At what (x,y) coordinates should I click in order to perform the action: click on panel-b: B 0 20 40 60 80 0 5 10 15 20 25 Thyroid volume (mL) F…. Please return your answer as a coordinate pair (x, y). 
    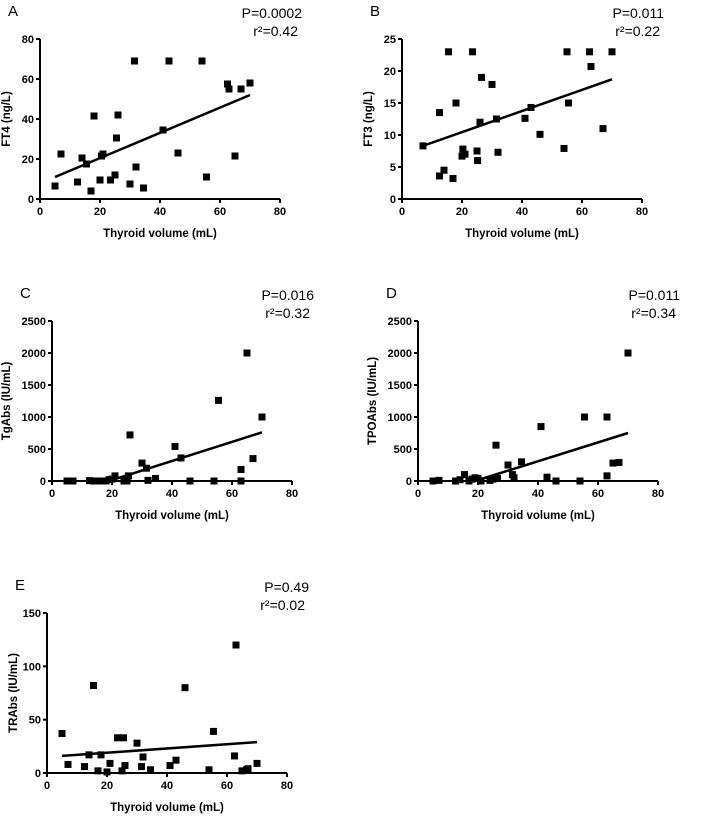
    Looking at the image, I should click on (513, 121).